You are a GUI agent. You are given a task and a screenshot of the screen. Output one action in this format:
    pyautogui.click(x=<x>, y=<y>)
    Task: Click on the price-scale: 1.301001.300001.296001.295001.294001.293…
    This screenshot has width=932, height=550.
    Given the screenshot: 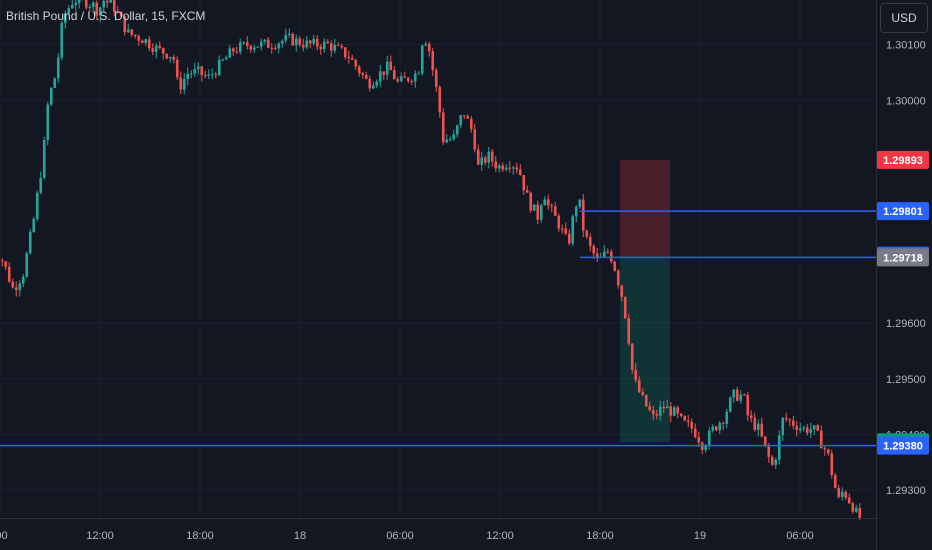 What is the action you would take?
    pyautogui.click(x=906, y=269)
    